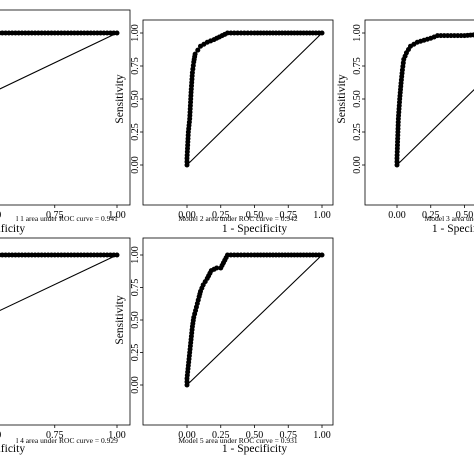 This screenshot has width=474, height=474. Describe the element at coordinates (67, 218) in the screenshot. I see `auc-caption: l 1 area under ROC curve = 0.941` at that location.